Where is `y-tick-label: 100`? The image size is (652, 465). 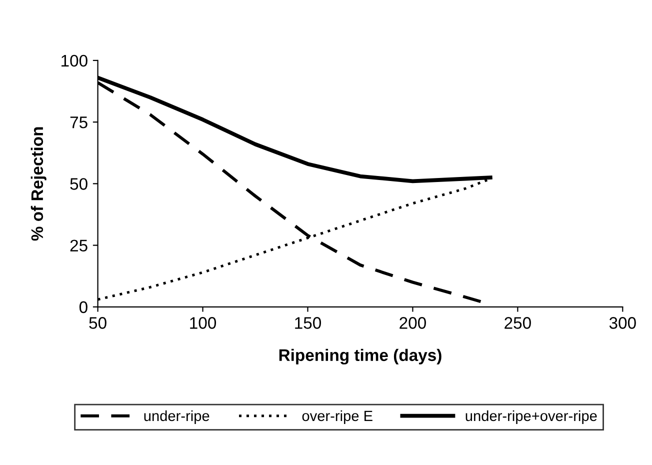
y-tick-label: 100 is located at coordinates (75, 60).